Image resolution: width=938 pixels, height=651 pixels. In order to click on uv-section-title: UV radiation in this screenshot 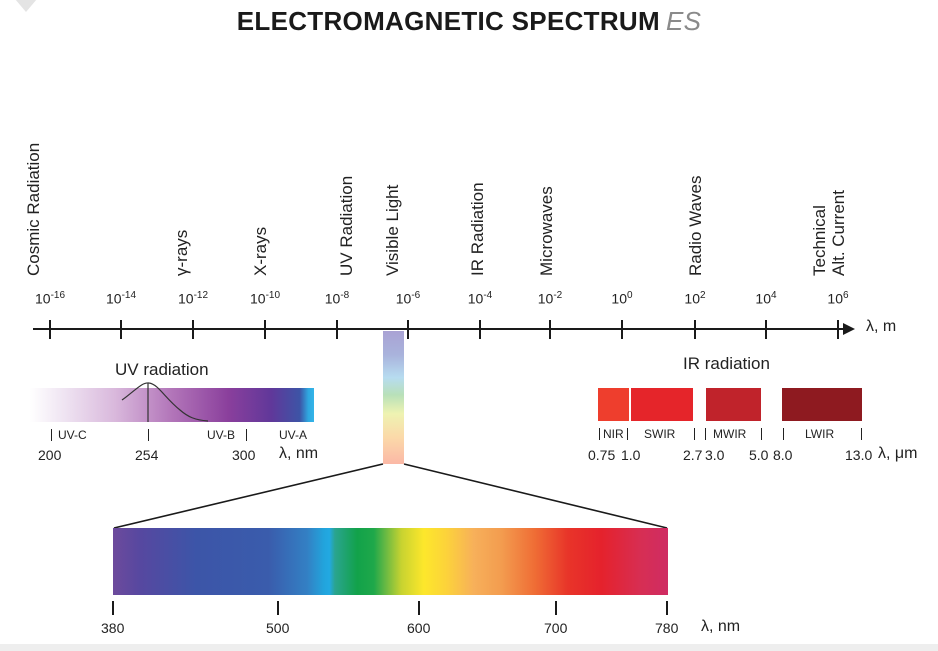, I will do `click(162, 369)`.